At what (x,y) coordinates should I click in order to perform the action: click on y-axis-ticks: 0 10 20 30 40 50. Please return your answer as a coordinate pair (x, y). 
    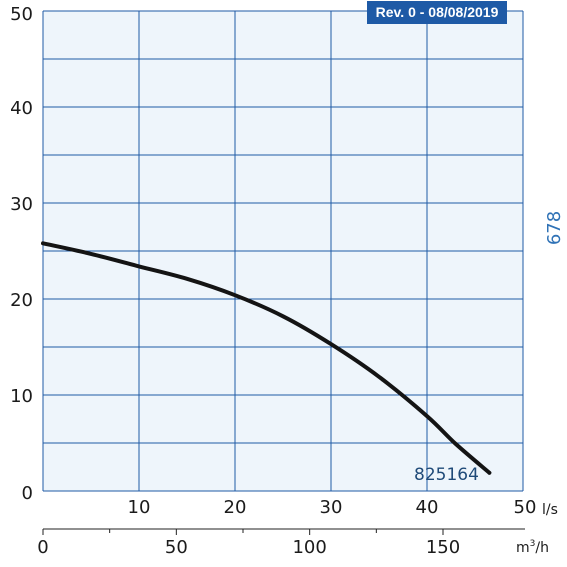
    Looking at the image, I should click on (21, 254).